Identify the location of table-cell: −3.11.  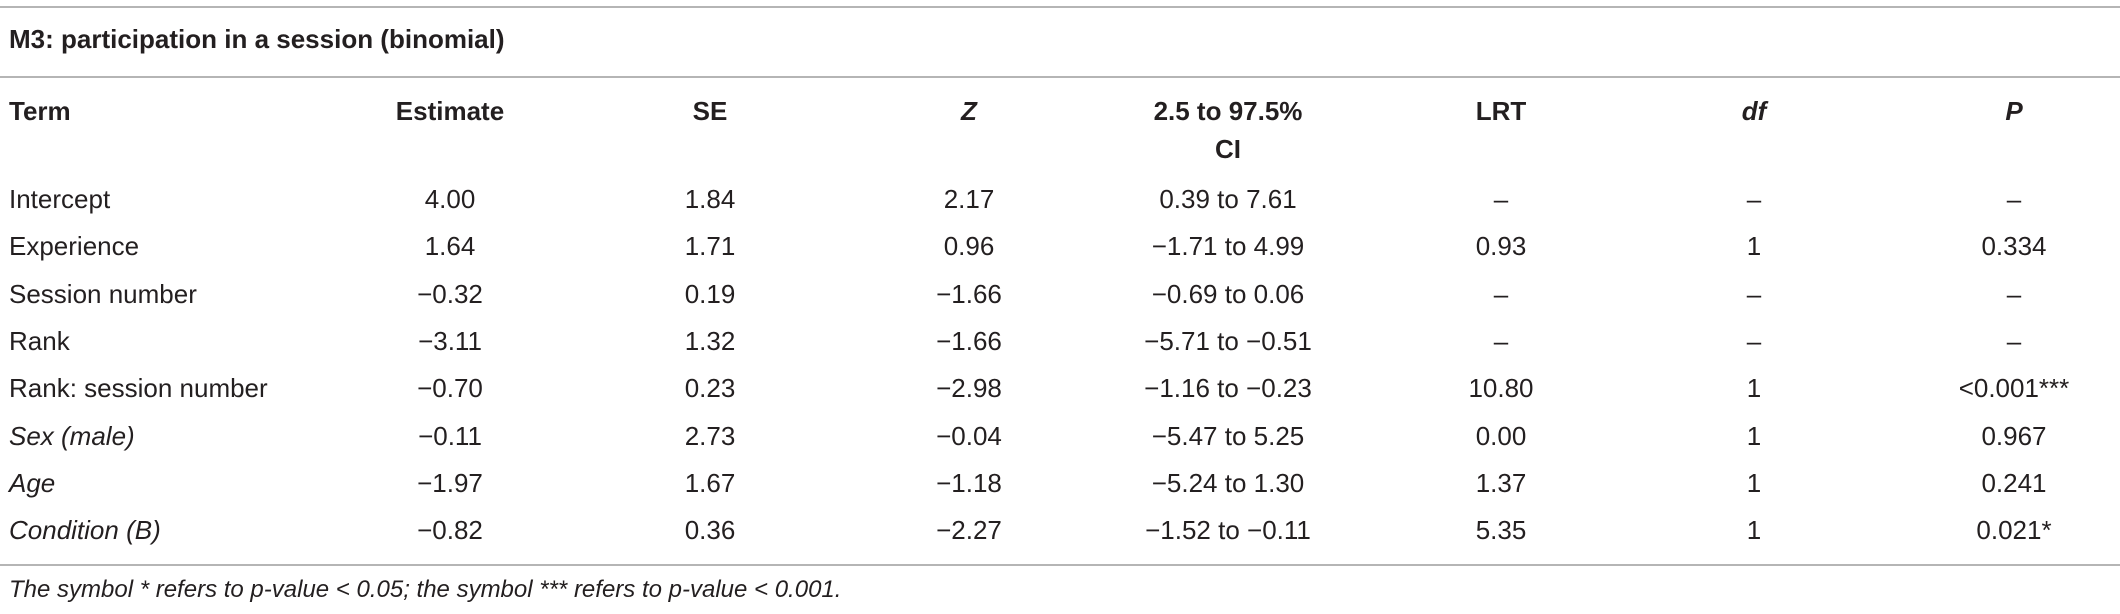
(450, 340).